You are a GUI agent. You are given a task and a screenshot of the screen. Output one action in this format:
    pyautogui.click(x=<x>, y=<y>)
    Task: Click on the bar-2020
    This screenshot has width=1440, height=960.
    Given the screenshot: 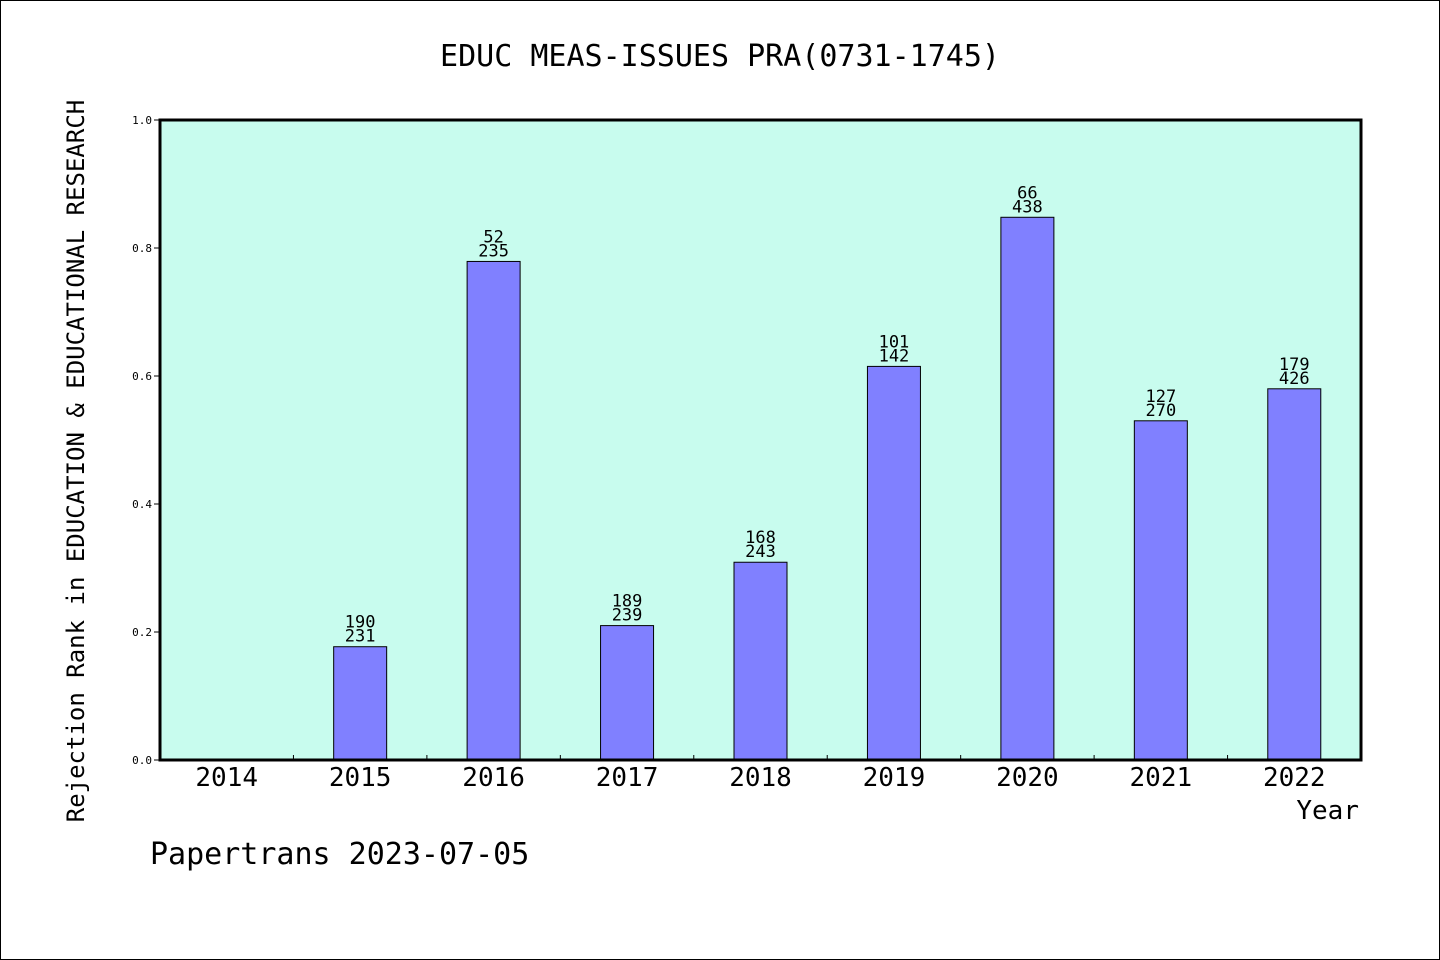 What is the action you would take?
    pyautogui.click(x=1027, y=488)
    